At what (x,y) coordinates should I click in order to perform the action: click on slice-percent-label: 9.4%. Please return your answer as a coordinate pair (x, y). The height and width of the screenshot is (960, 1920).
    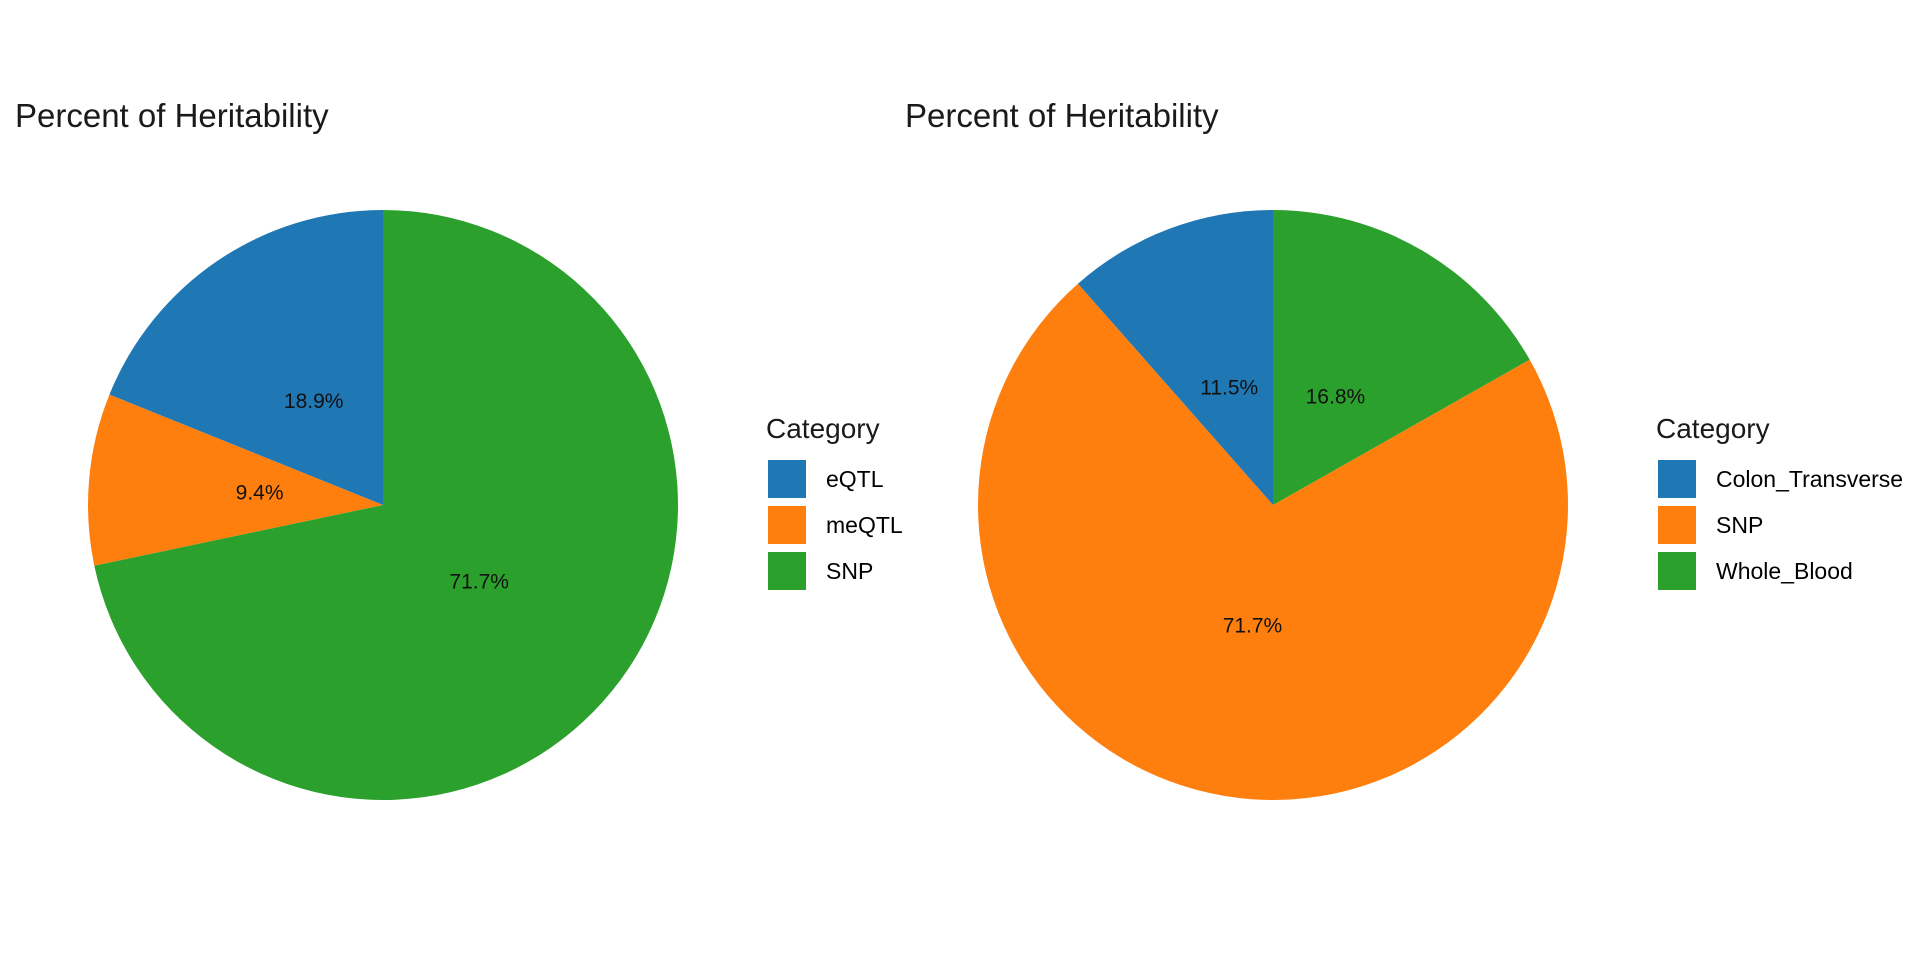
    Looking at the image, I should click on (260, 493).